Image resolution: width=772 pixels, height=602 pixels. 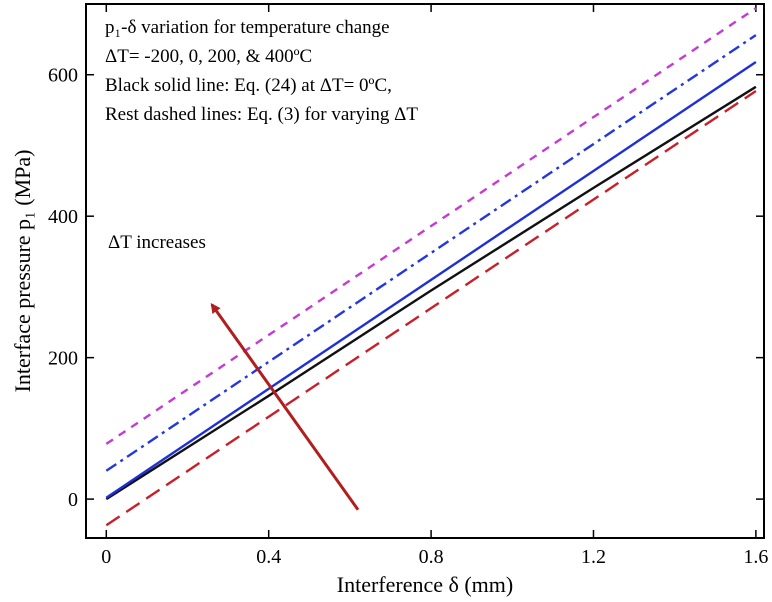 What do you see at coordinates (208, 56) in the screenshot?
I see `annotation-line-2: ΔT= -200, 0, 200, & 400ºC` at bounding box center [208, 56].